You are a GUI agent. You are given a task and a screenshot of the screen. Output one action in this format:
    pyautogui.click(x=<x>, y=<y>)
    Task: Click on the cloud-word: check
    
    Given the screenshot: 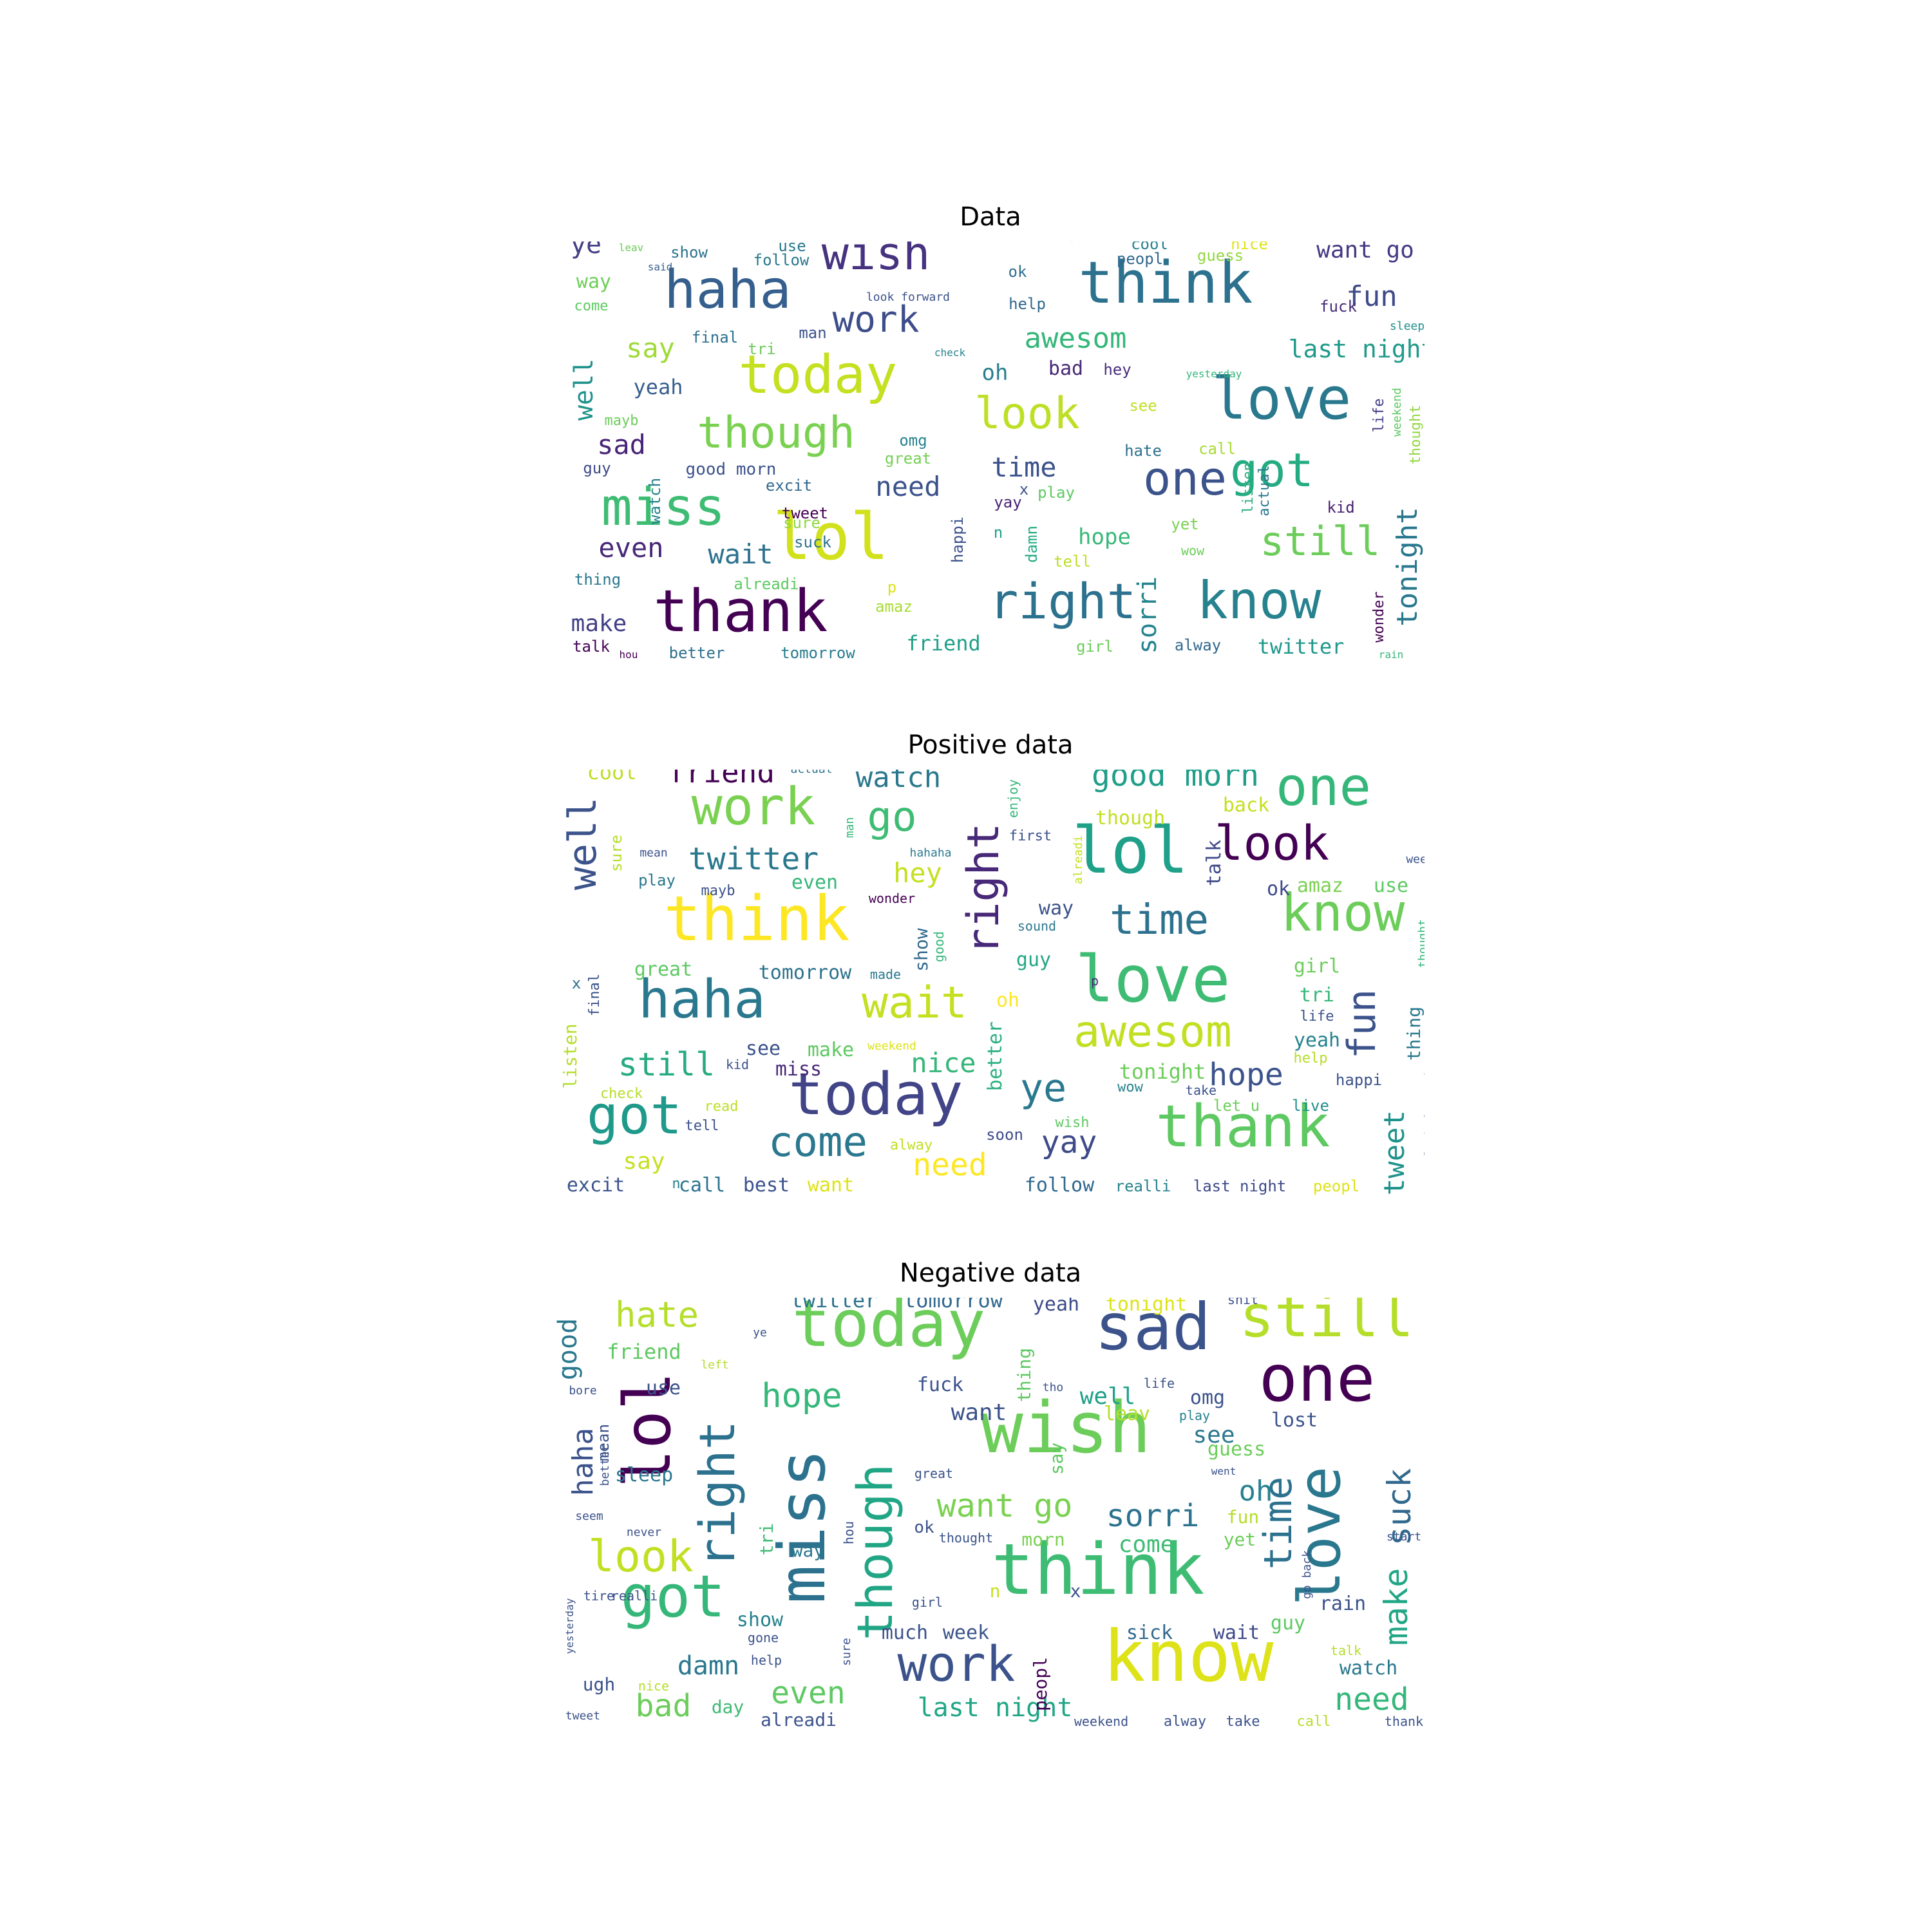 What is the action you would take?
    pyautogui.click(x=621, y=1094)
    